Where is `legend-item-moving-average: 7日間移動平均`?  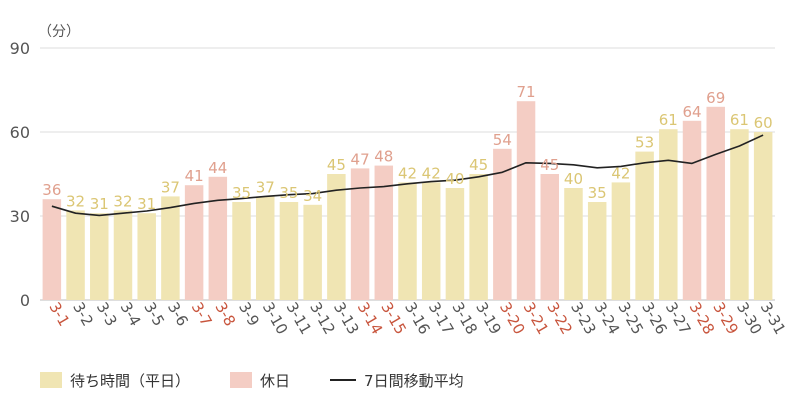
legend-item-moving-average: 7日間移動平均 is located at coordinates (397, 380).